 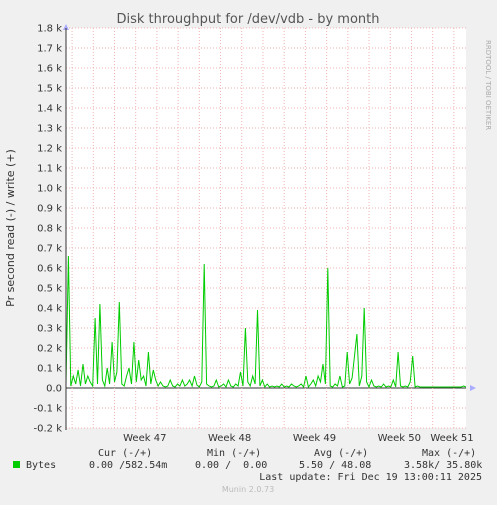 I want to click on y-tick-label: 1.7 k, so click(x=49, y=49).